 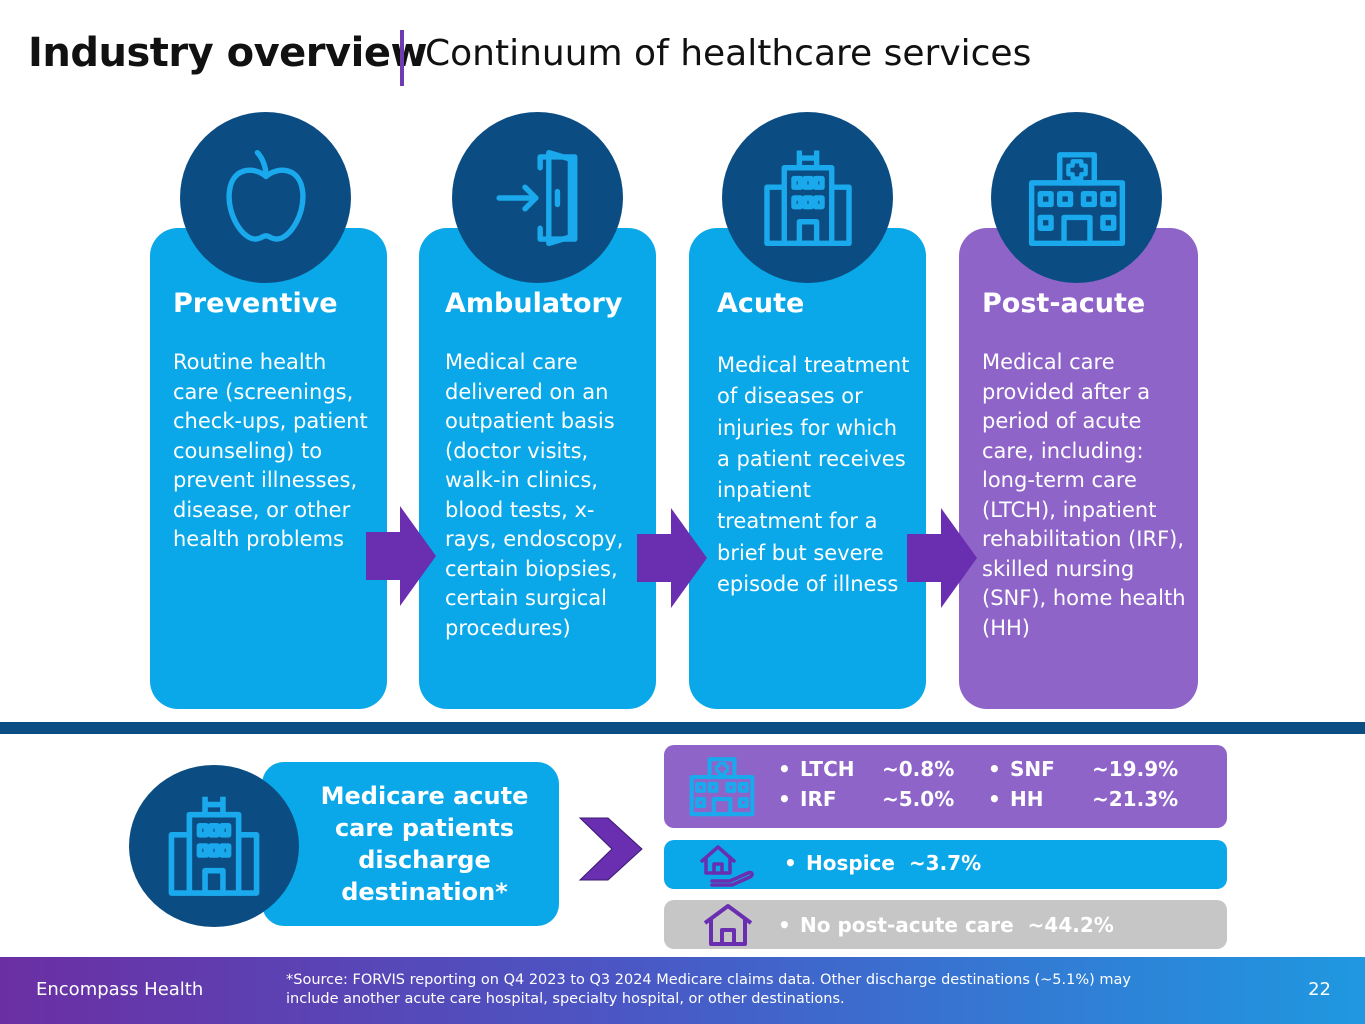 What do you see at coordinates (1135, 799) in the screenshot?
I see `stat-hh-value: ~21.3%` at bounding box center [1135, 799].